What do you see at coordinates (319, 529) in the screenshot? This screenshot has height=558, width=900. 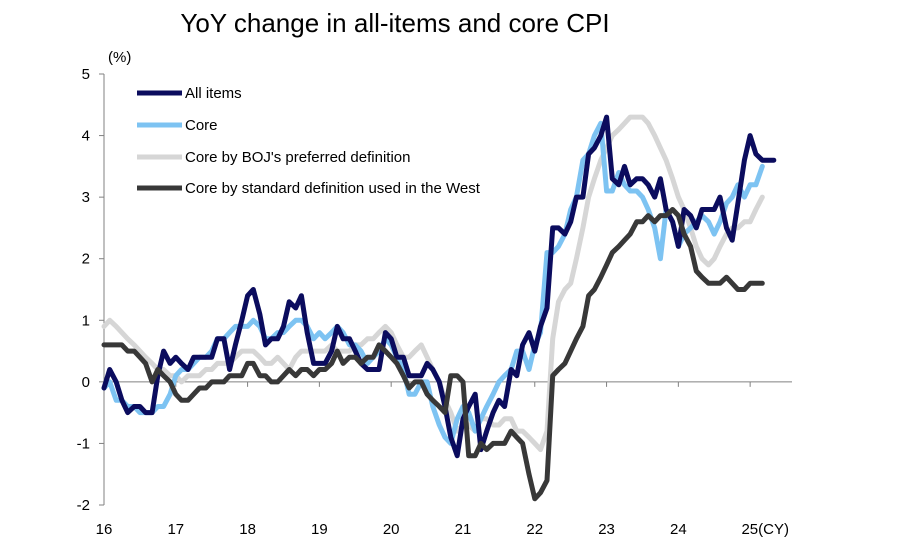 I see `x-tick-label: 19` at bounding box center [319, 529].